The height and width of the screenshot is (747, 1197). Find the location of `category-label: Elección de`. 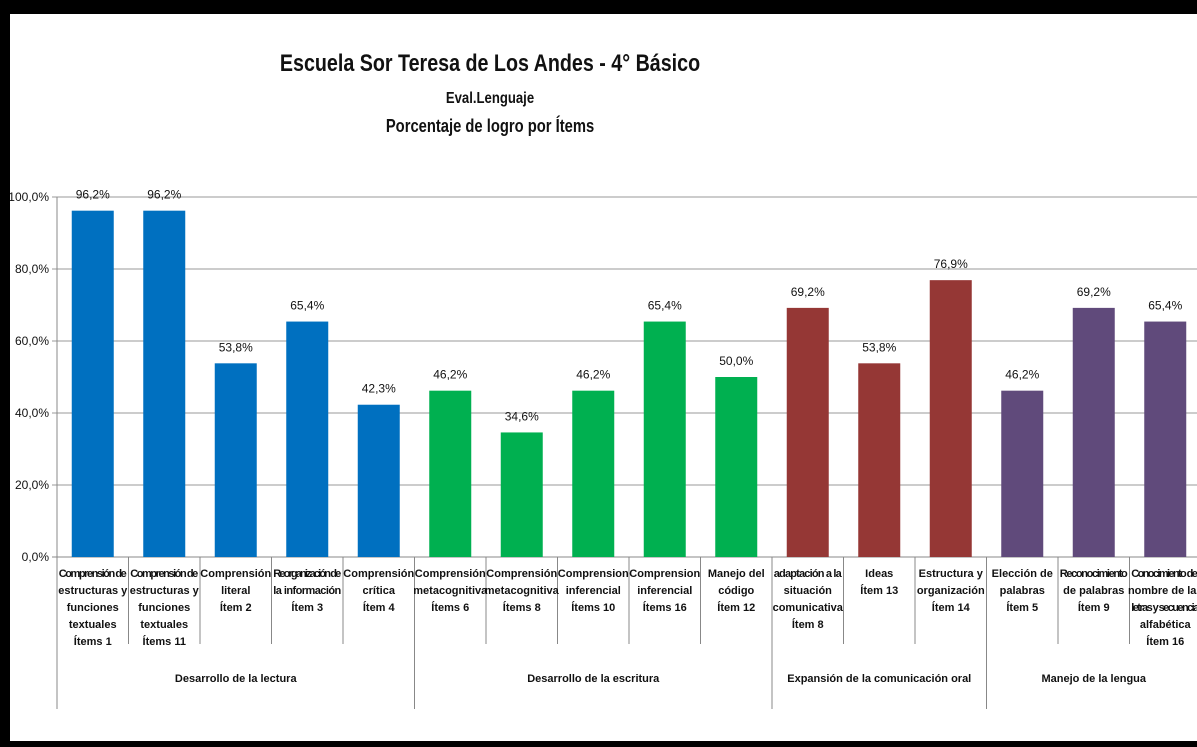

category-label: Elección de is located at coordinates (1022, 574).